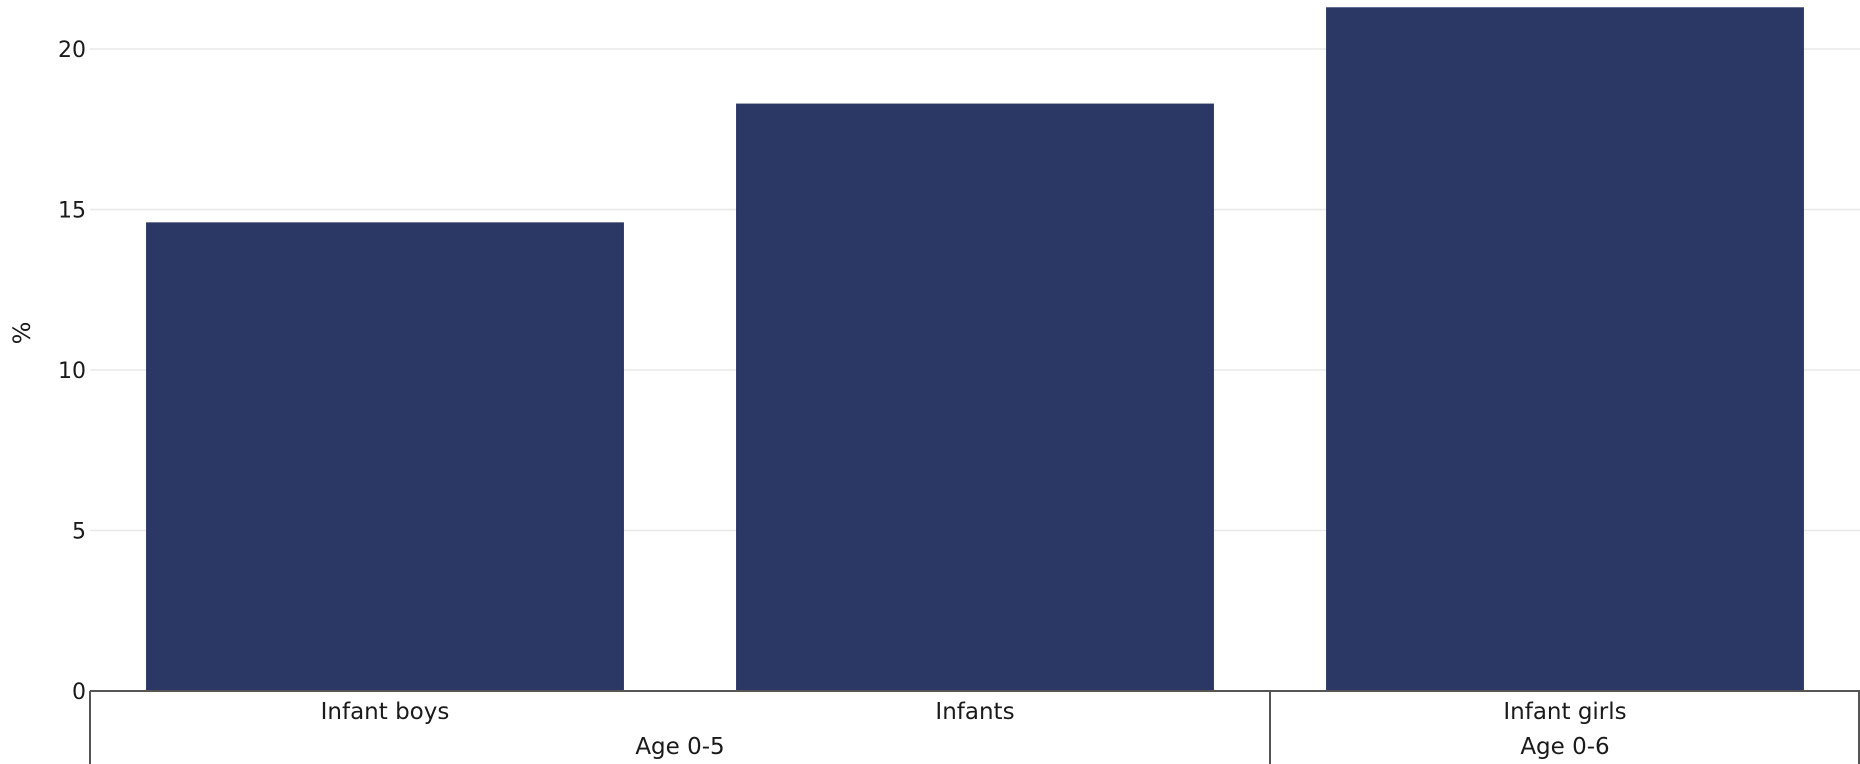  Describe the element at coordinates (385, 712) in the screenshot. I see `x-tick-label-infant-boys: Infant boys` at that location.